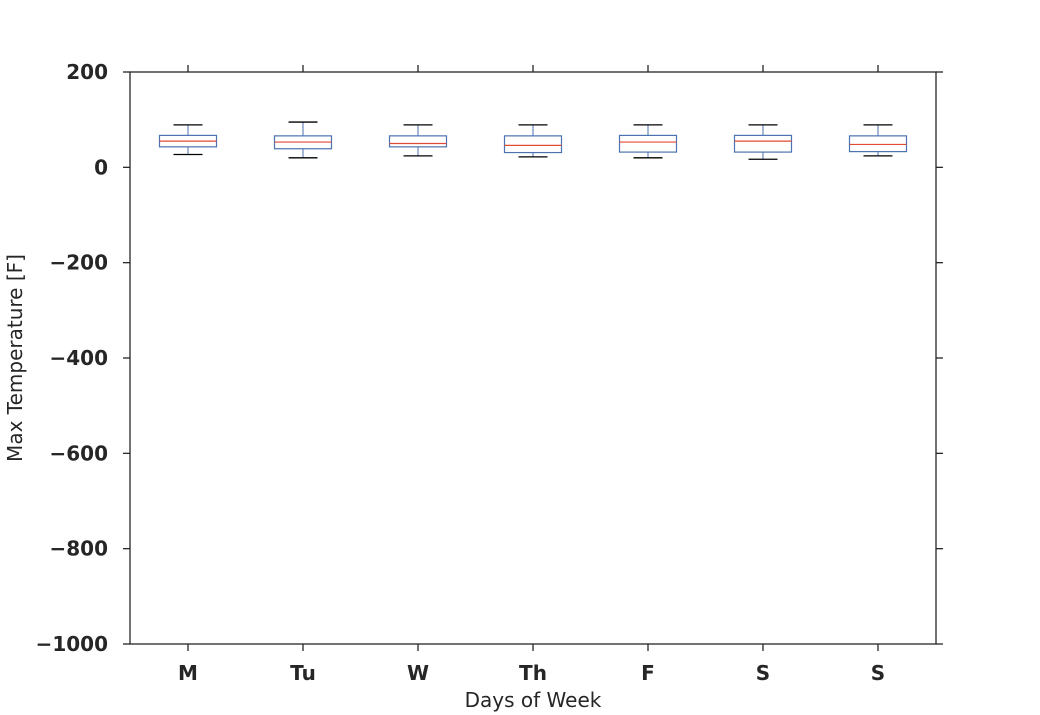 This screenshot has width=1040, height=715. I want to click on x-tick-label: F, so click(648, 673).